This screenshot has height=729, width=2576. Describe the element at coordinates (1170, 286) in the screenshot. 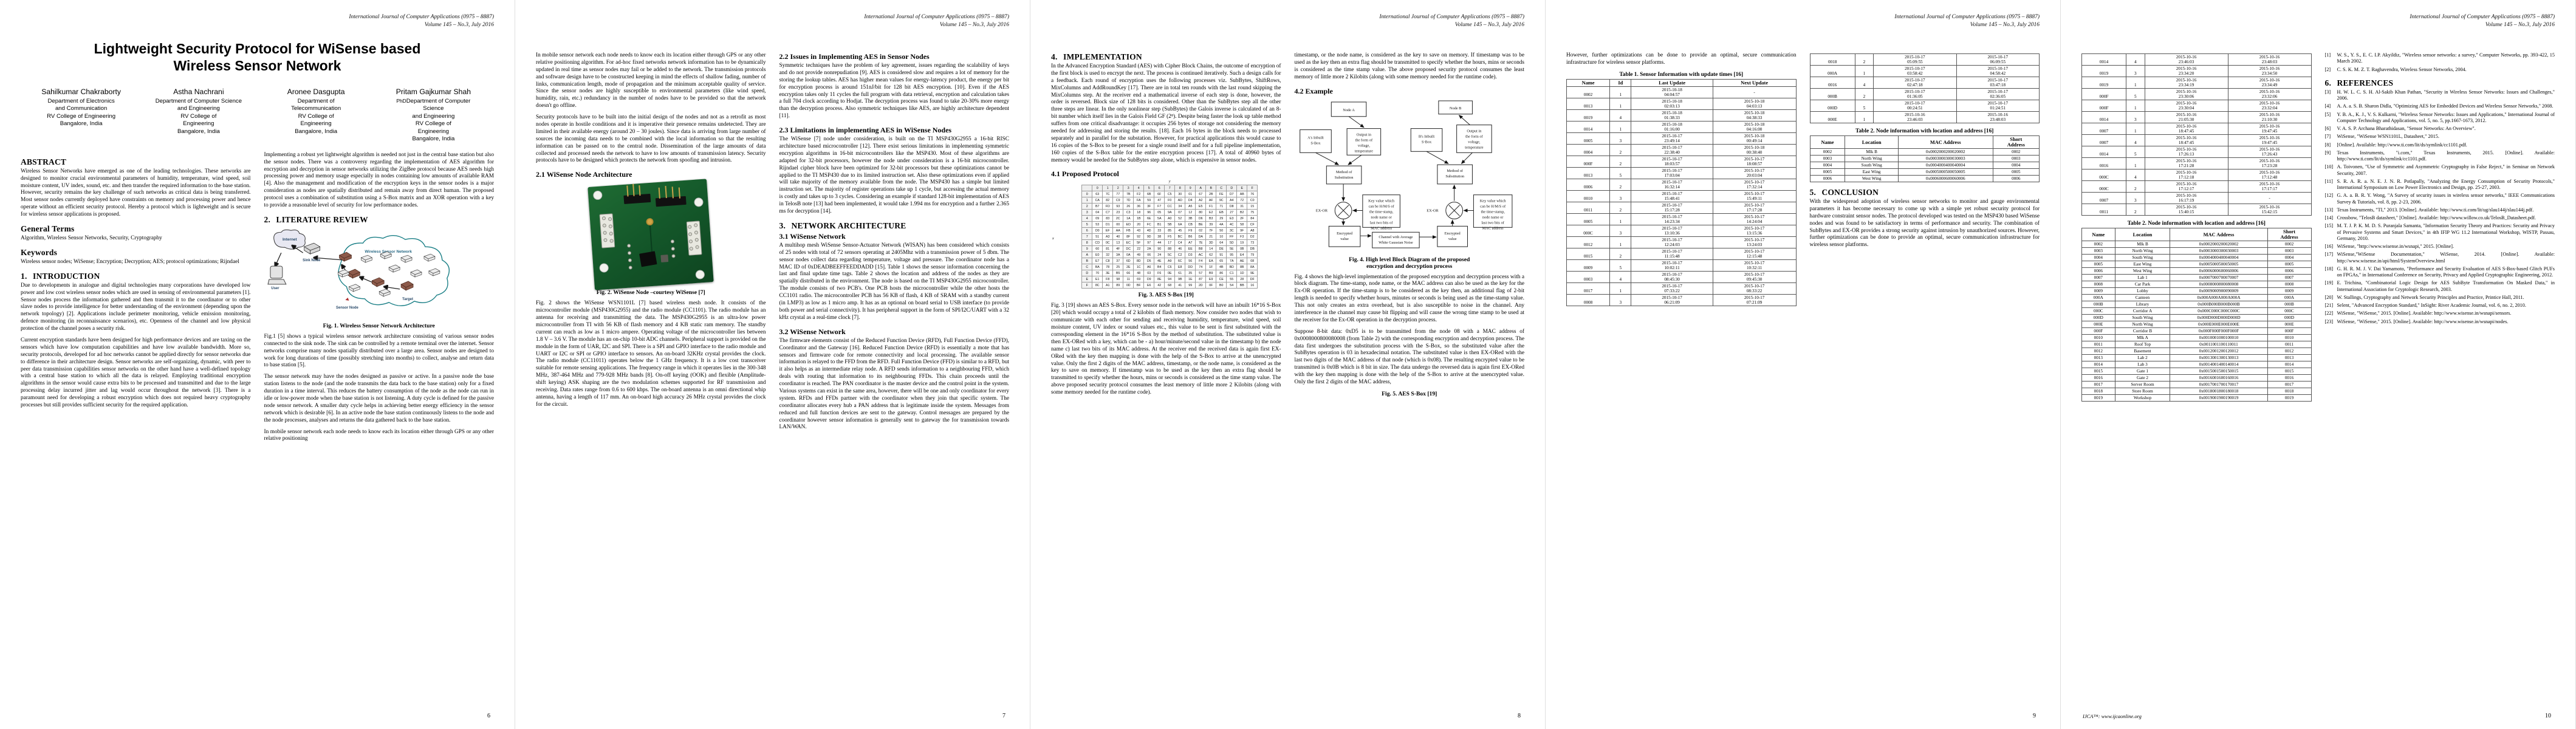

I see `sbox-cell: 68` at that location.